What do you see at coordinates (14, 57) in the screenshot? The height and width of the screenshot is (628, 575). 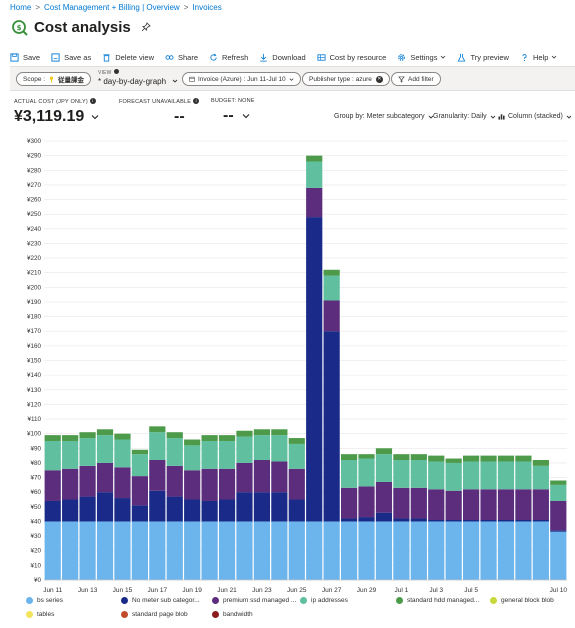 I see `save-icon` at bounding box center [14, 57].